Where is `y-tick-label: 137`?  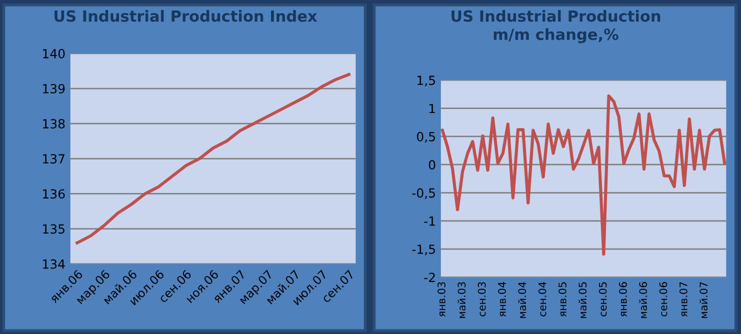 y-tick-label: 137 is located at coordinates (53, 159).